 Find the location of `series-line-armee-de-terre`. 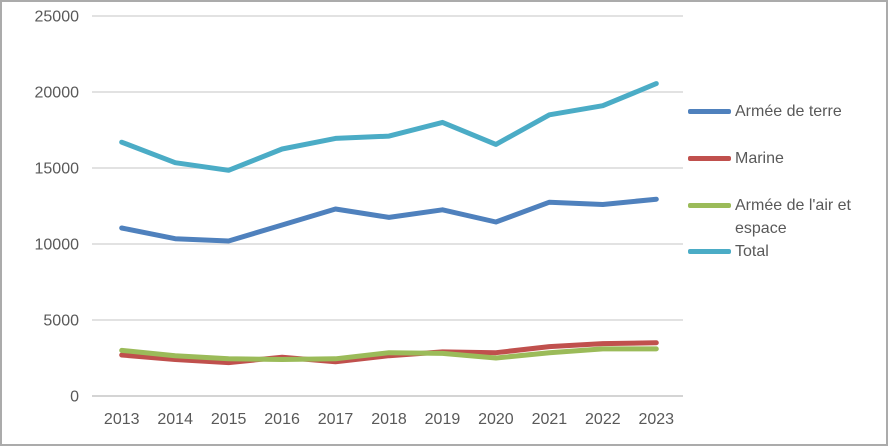

series-line-armee-de-terre is located at coordinates (389, 220).